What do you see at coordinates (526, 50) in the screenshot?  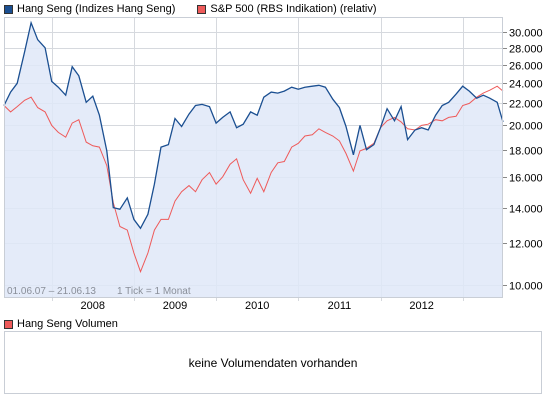 I see `y-tick-label: 28.000` at bounding box center [526, 50].